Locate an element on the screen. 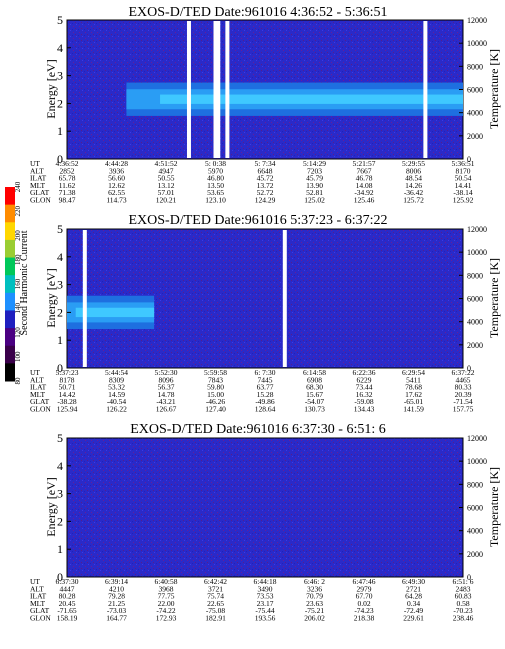  orbit-cell: 0.02 is located at coordinates (363, 603).